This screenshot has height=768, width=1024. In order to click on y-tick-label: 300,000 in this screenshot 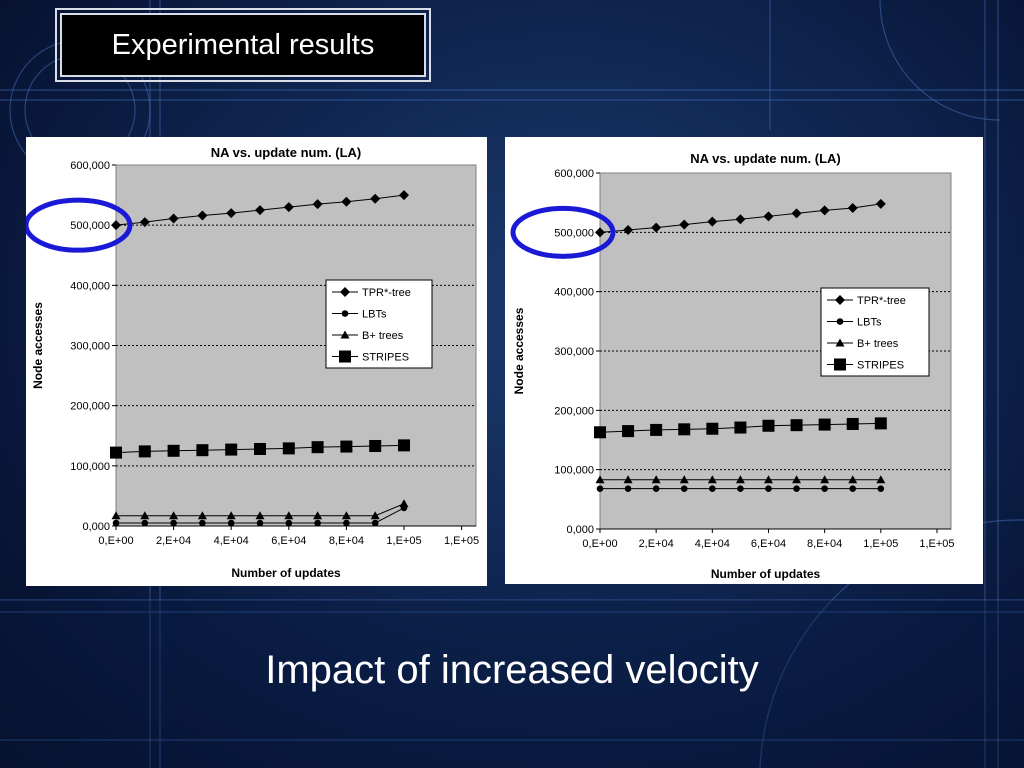, I will do `click(574, 352)`.